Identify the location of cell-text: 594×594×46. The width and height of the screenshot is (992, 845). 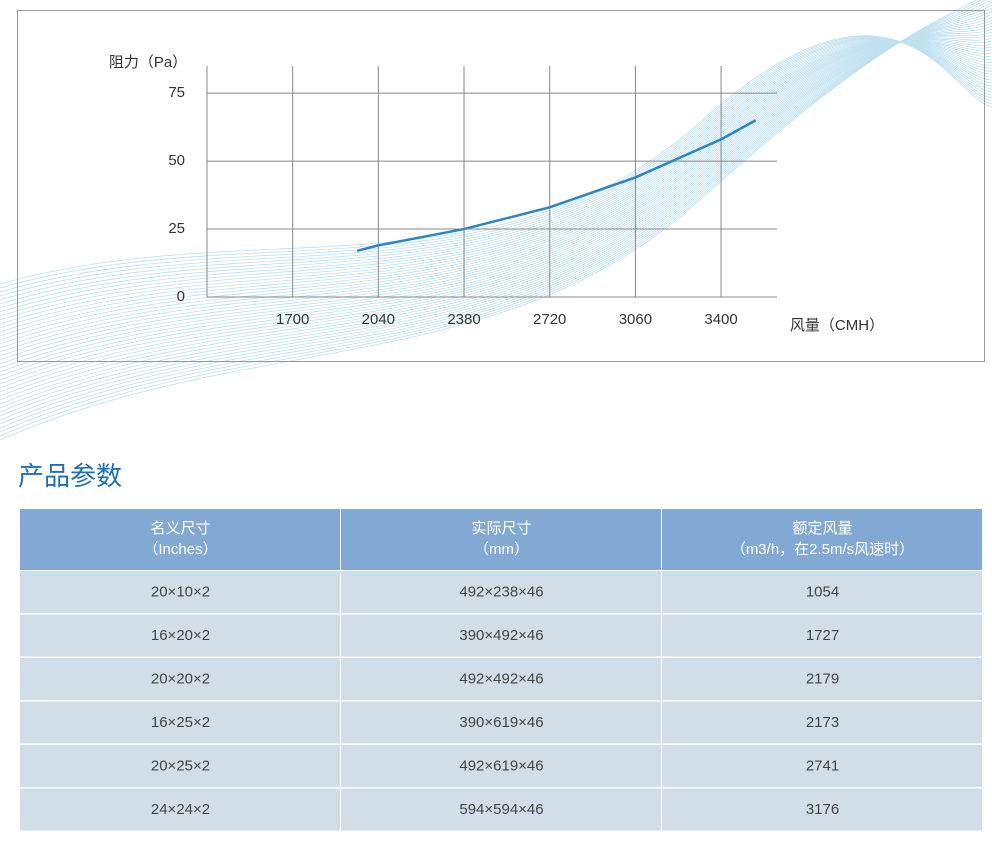
(501, 809).